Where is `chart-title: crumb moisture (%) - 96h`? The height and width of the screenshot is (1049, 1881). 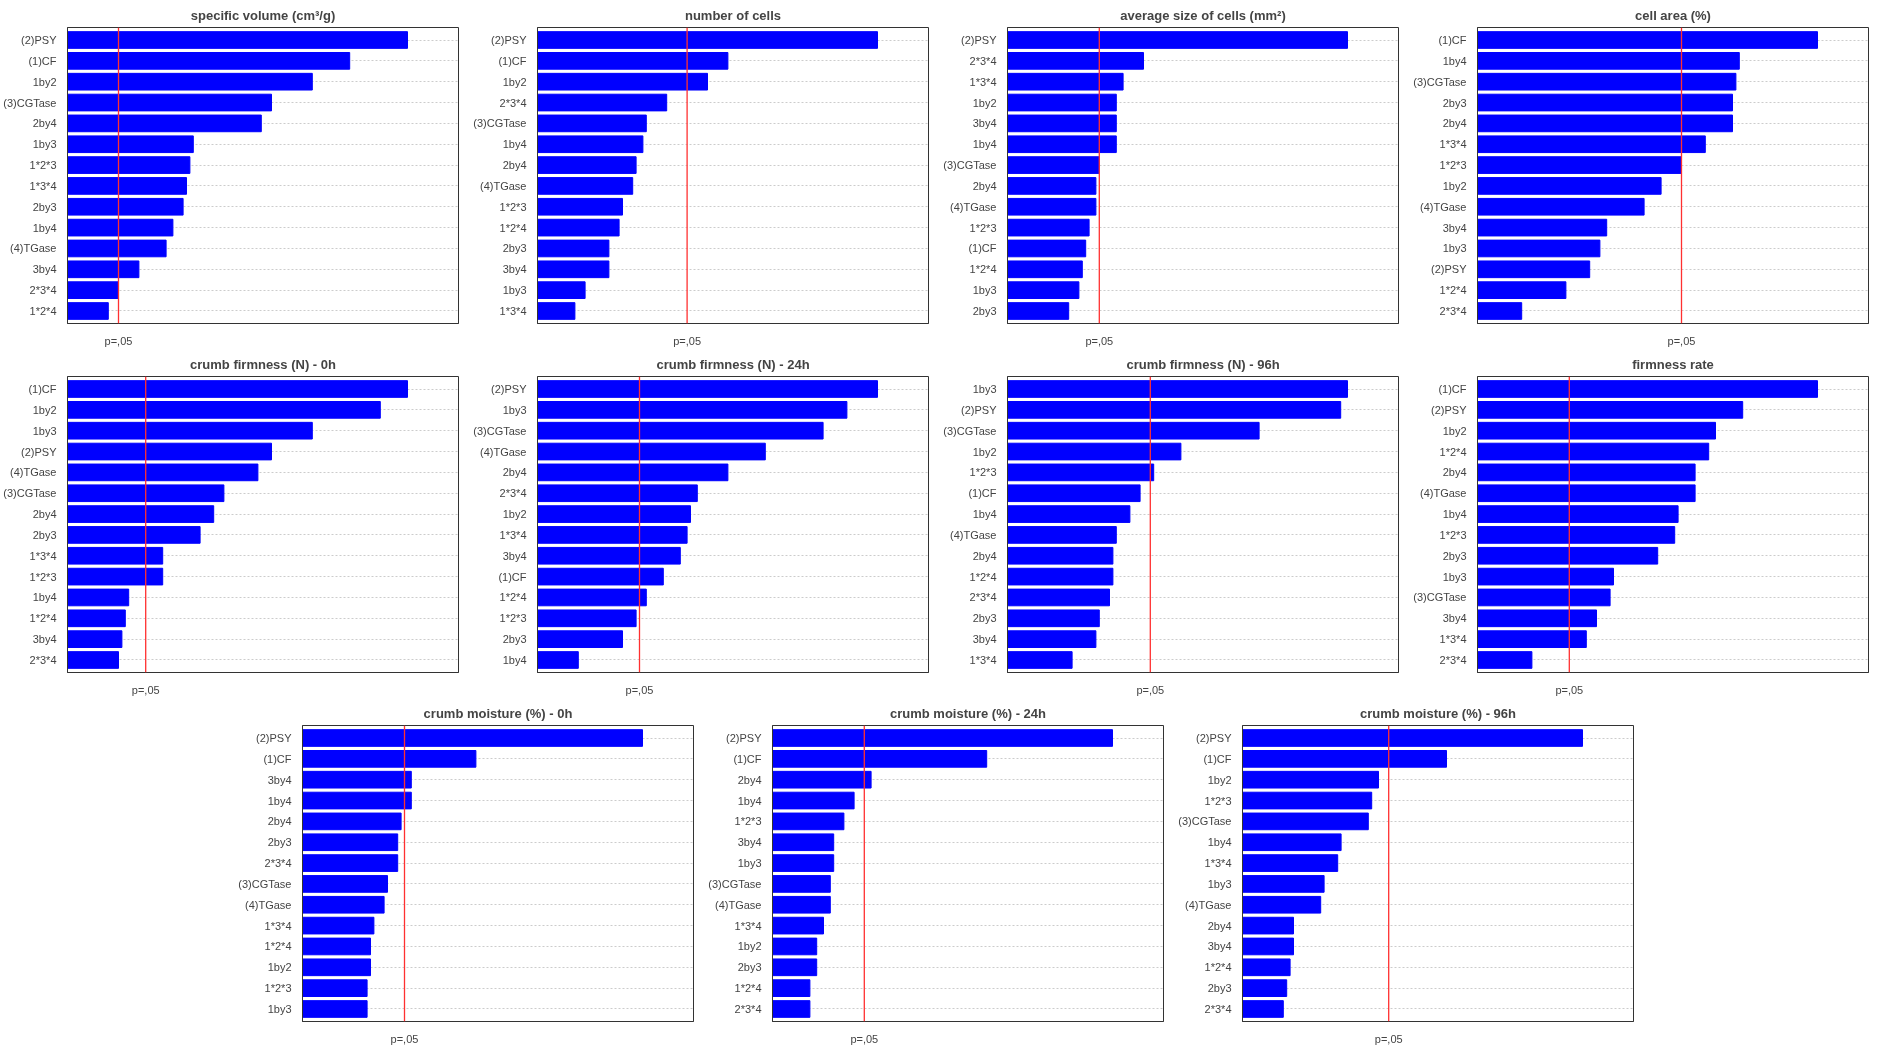 chart-title: crumb moisture (%) - 96h is located at coordinates (1438, 713).